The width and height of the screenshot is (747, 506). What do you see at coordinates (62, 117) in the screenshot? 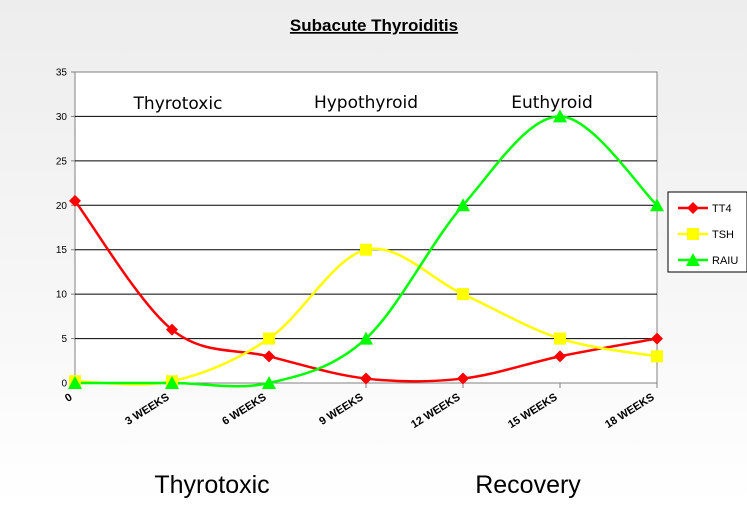
I see `y-tick-label: 30` at bounding box center [62, 117].